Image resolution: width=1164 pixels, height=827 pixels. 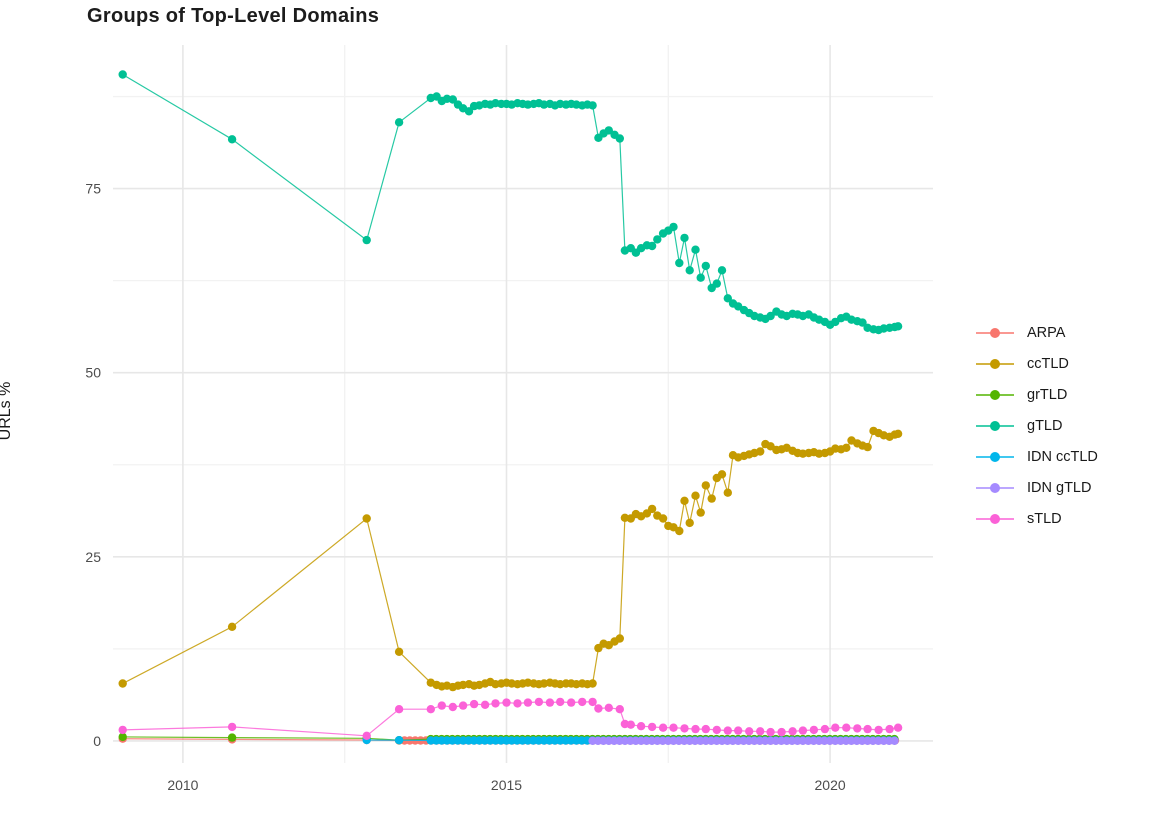 What do you see at coordinates (93, 373) in the screenshot?
I see `y-tick-label: 50` at bounding box center [93, 373].